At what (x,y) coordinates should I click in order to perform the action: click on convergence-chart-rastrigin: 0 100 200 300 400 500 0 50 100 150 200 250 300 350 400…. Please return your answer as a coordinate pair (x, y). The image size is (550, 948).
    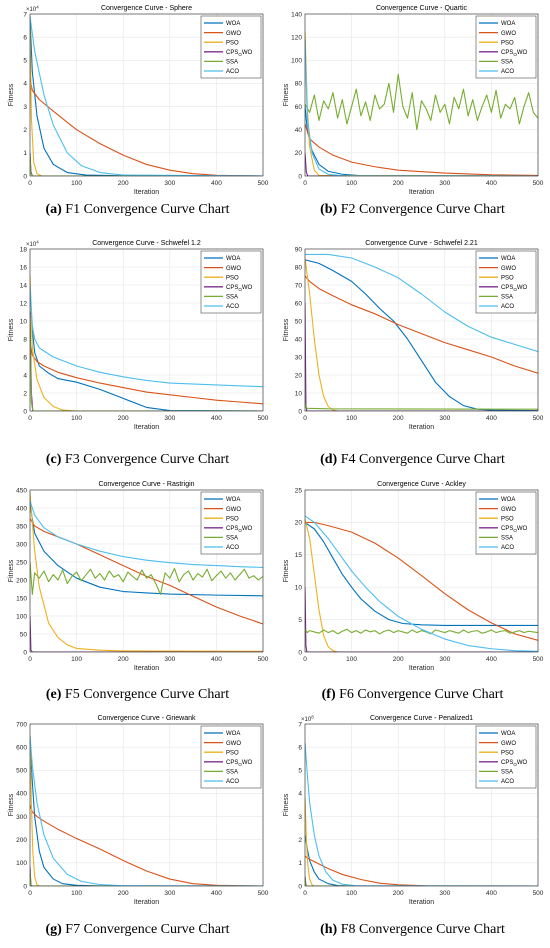
    Looking at the image, I should click on (138, 576).